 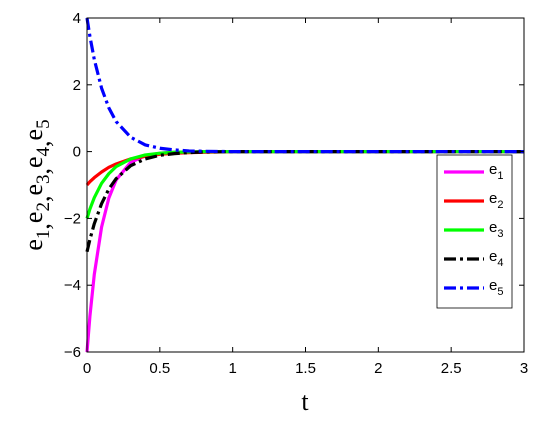 I want to click on legend-label-e1: e1, so click(x=496, y=171).